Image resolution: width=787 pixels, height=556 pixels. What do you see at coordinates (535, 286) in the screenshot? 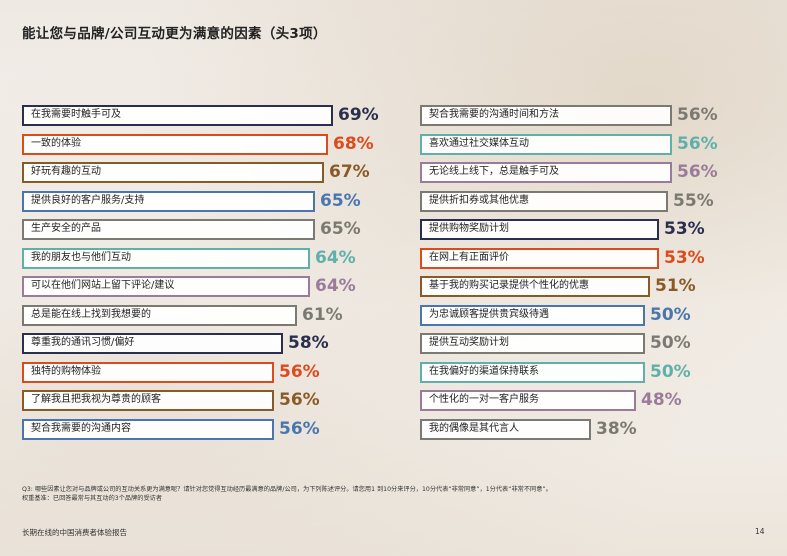
I see `bar: 基于我的购买记录提供个性化的优惠` at bounding box center [535, 286].